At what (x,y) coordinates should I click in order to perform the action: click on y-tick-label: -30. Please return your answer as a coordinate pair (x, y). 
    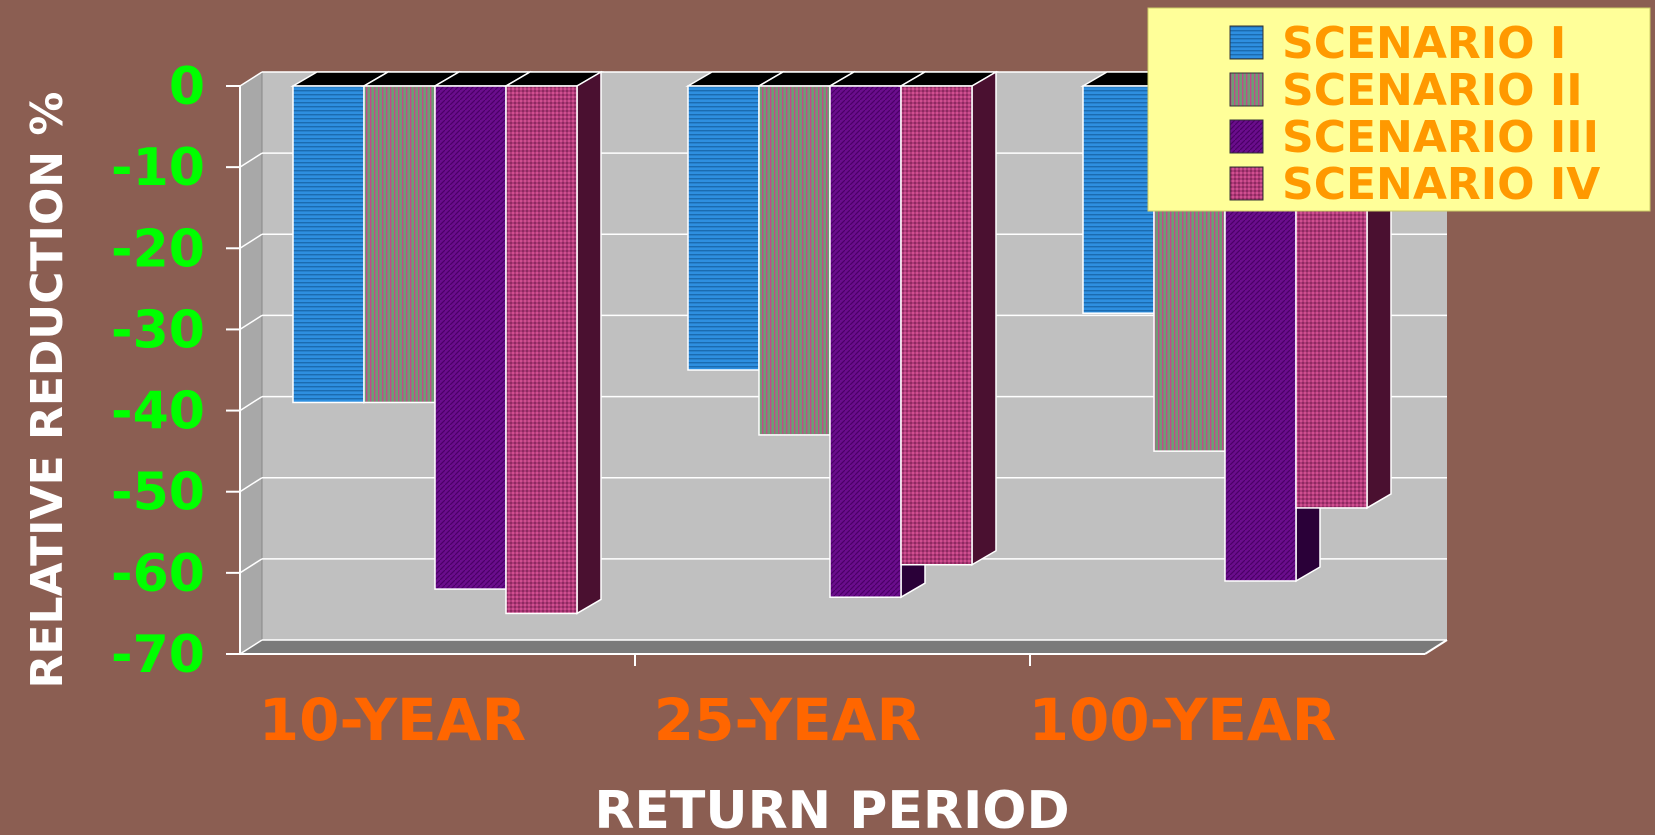
    Looking at the image, I should click on (158, 330).